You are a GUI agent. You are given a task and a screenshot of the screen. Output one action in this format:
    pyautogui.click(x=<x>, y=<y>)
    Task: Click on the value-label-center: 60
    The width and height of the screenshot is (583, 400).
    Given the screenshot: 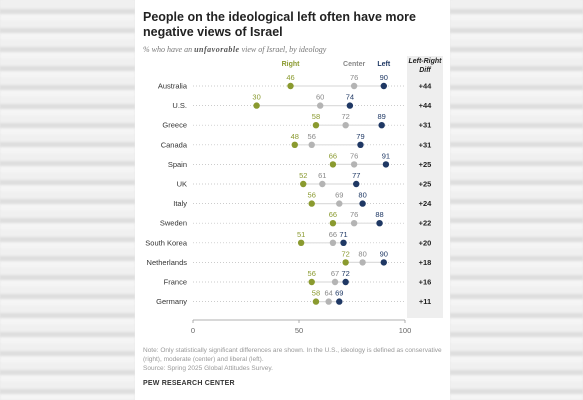 What is the action you would take?
    pyautogui.click(x=320, y=97)
    